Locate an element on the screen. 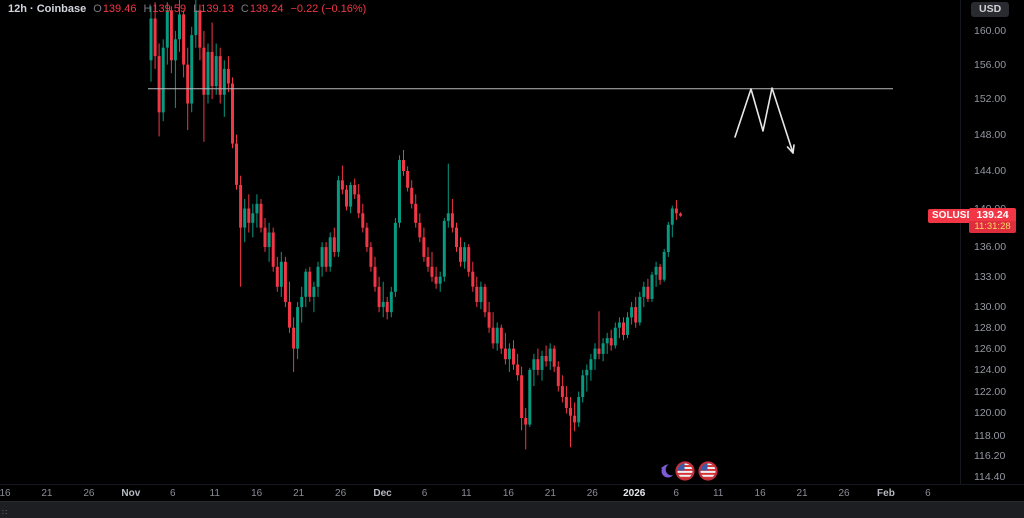 This screenshot has height=518, width=1024. price-axis-label: 124.00 is located at coordinates (990, 369).